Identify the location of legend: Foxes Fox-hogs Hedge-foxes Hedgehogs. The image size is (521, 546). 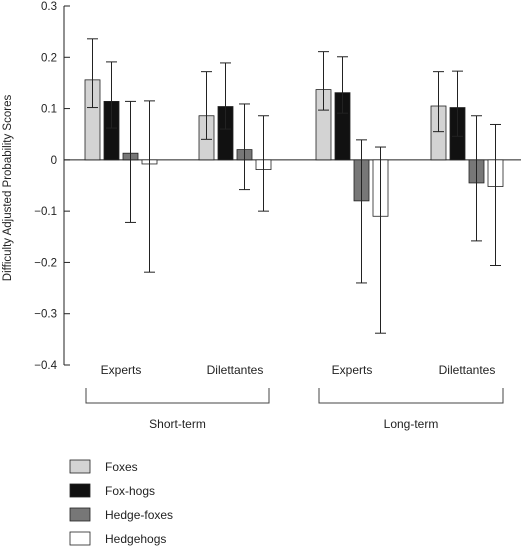
(121, 502).